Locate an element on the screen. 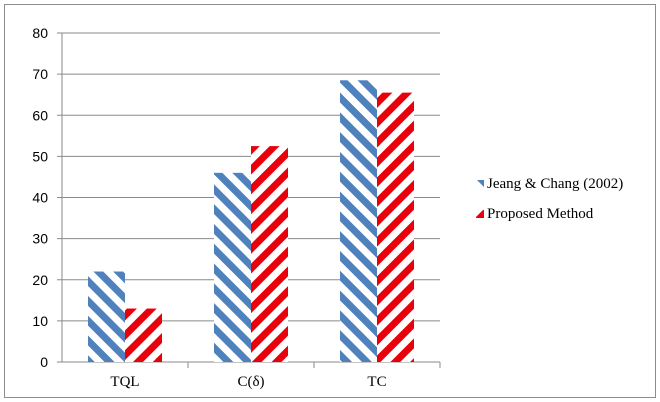 This screenshot has width=660, height=402. y-tick-label: 10 is located at coordinates (40, 321).